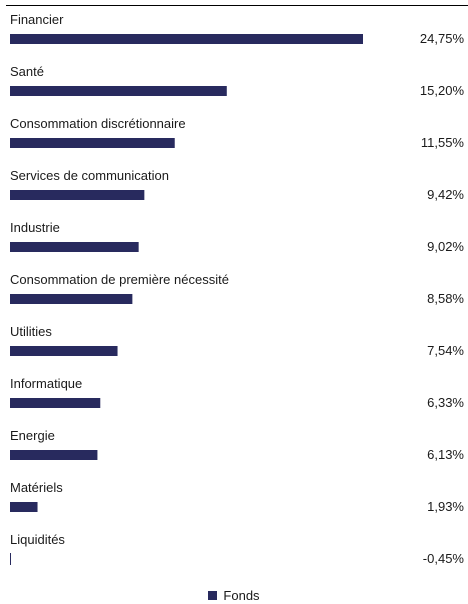 This screenshot has height=604, width=468. I want to click on top-rule, so click(237, 5).